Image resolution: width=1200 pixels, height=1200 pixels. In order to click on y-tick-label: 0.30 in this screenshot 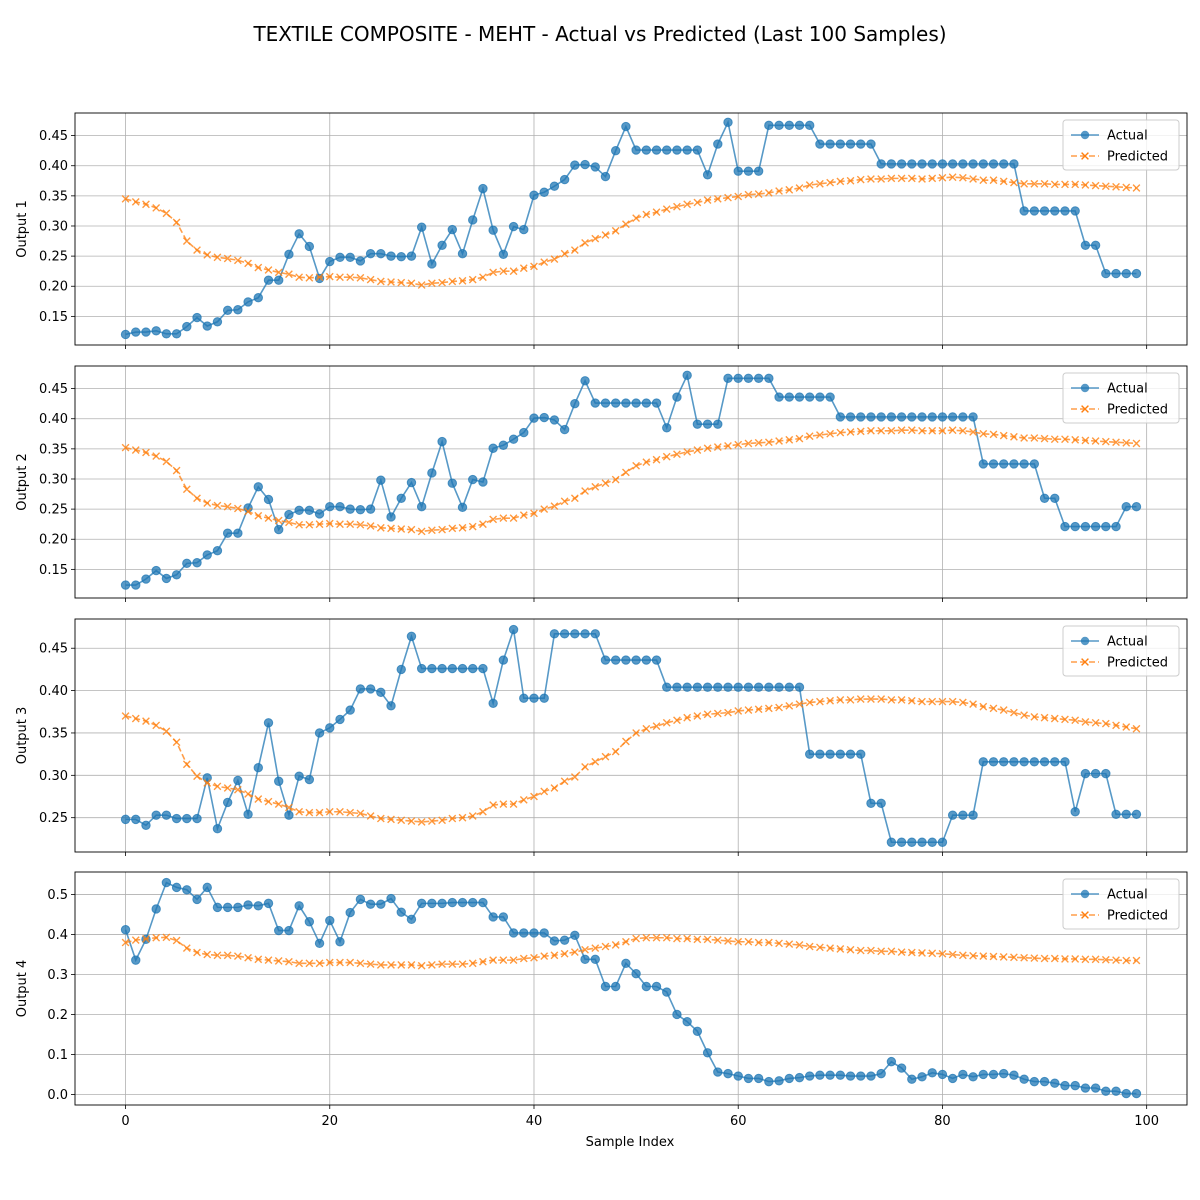, I will do `click(53, 479)`.